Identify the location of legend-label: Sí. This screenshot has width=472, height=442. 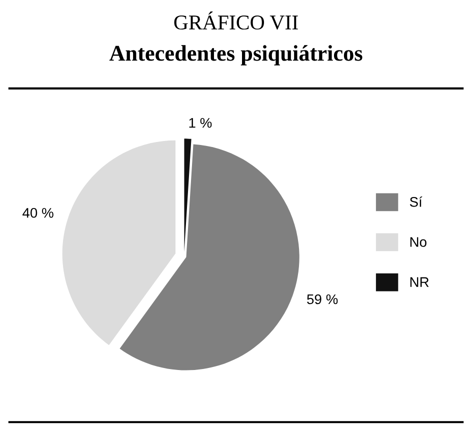
(416, 201).